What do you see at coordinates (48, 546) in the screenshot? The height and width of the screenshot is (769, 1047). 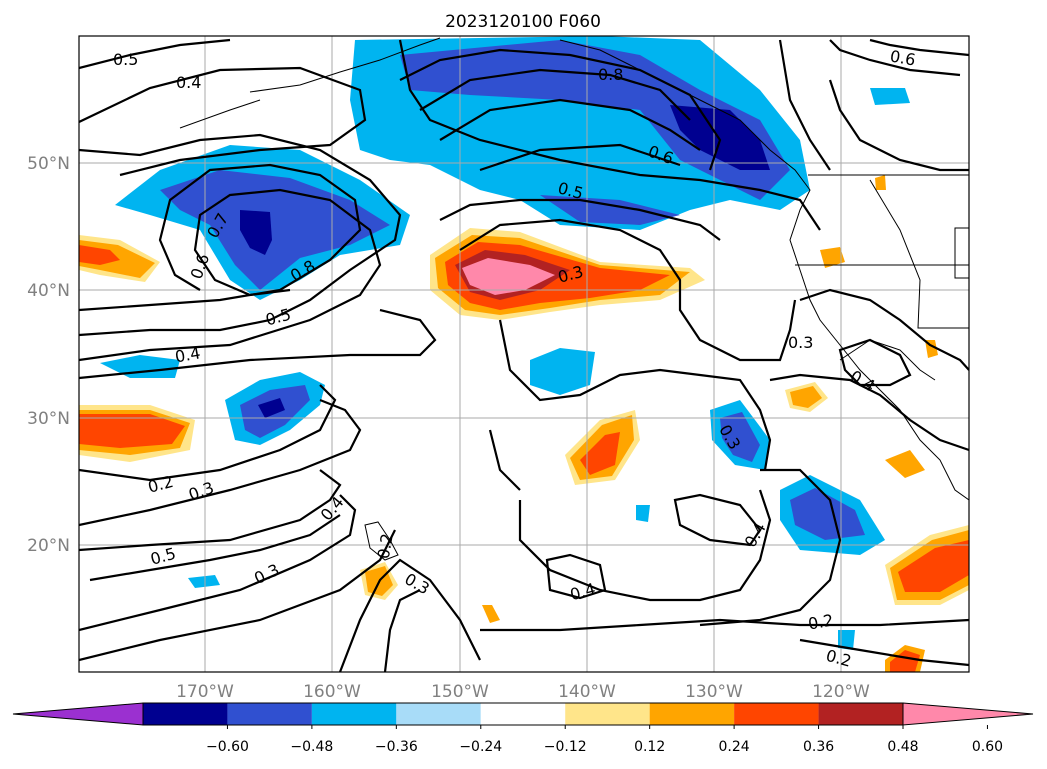 I see `lat-label: 20°N` at bounding box center [48, 546].